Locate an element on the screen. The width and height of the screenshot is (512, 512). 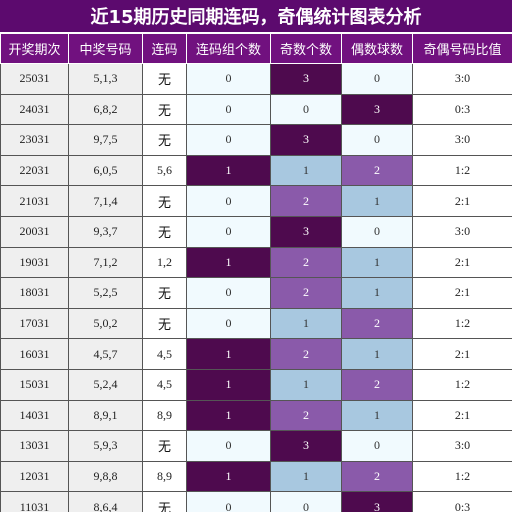
table-row: 21031 7,1,4 无 0 2 1 2:1 is located at coordinates (256, 201).